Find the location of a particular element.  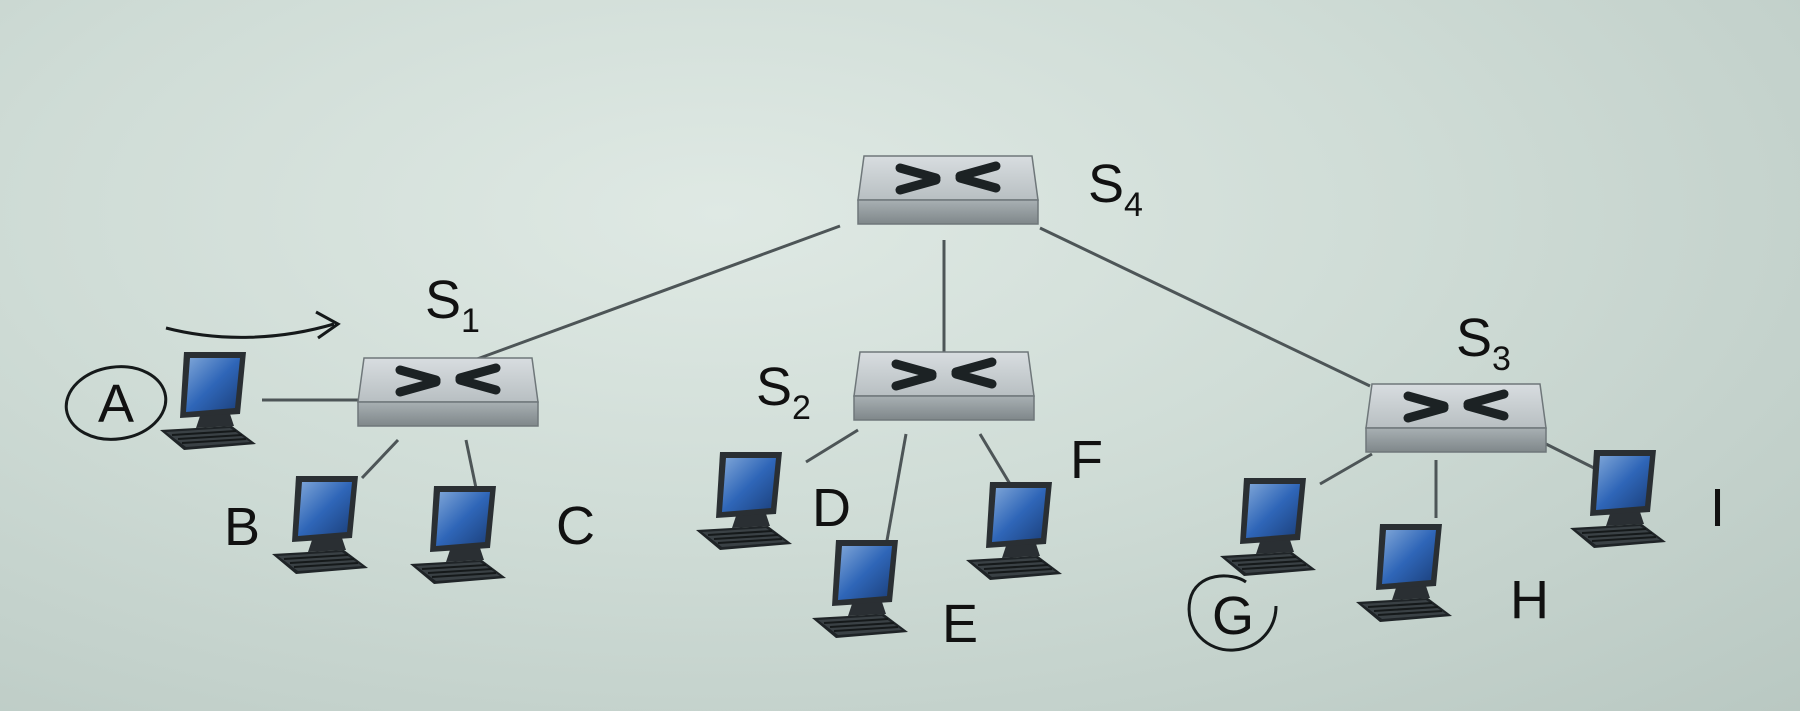

link-s3-g is located at coordinates (1346, 469).